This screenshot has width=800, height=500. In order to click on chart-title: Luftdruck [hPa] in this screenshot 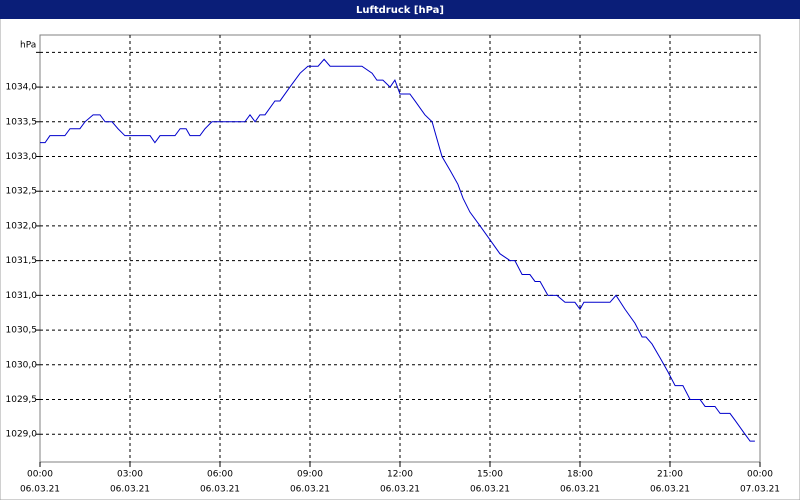, I will do `click(400, 10)`.